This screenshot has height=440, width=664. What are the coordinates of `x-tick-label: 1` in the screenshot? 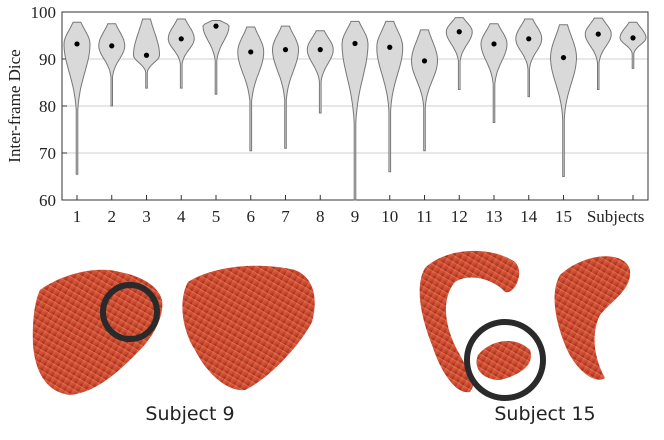 It's located at (77, 216).